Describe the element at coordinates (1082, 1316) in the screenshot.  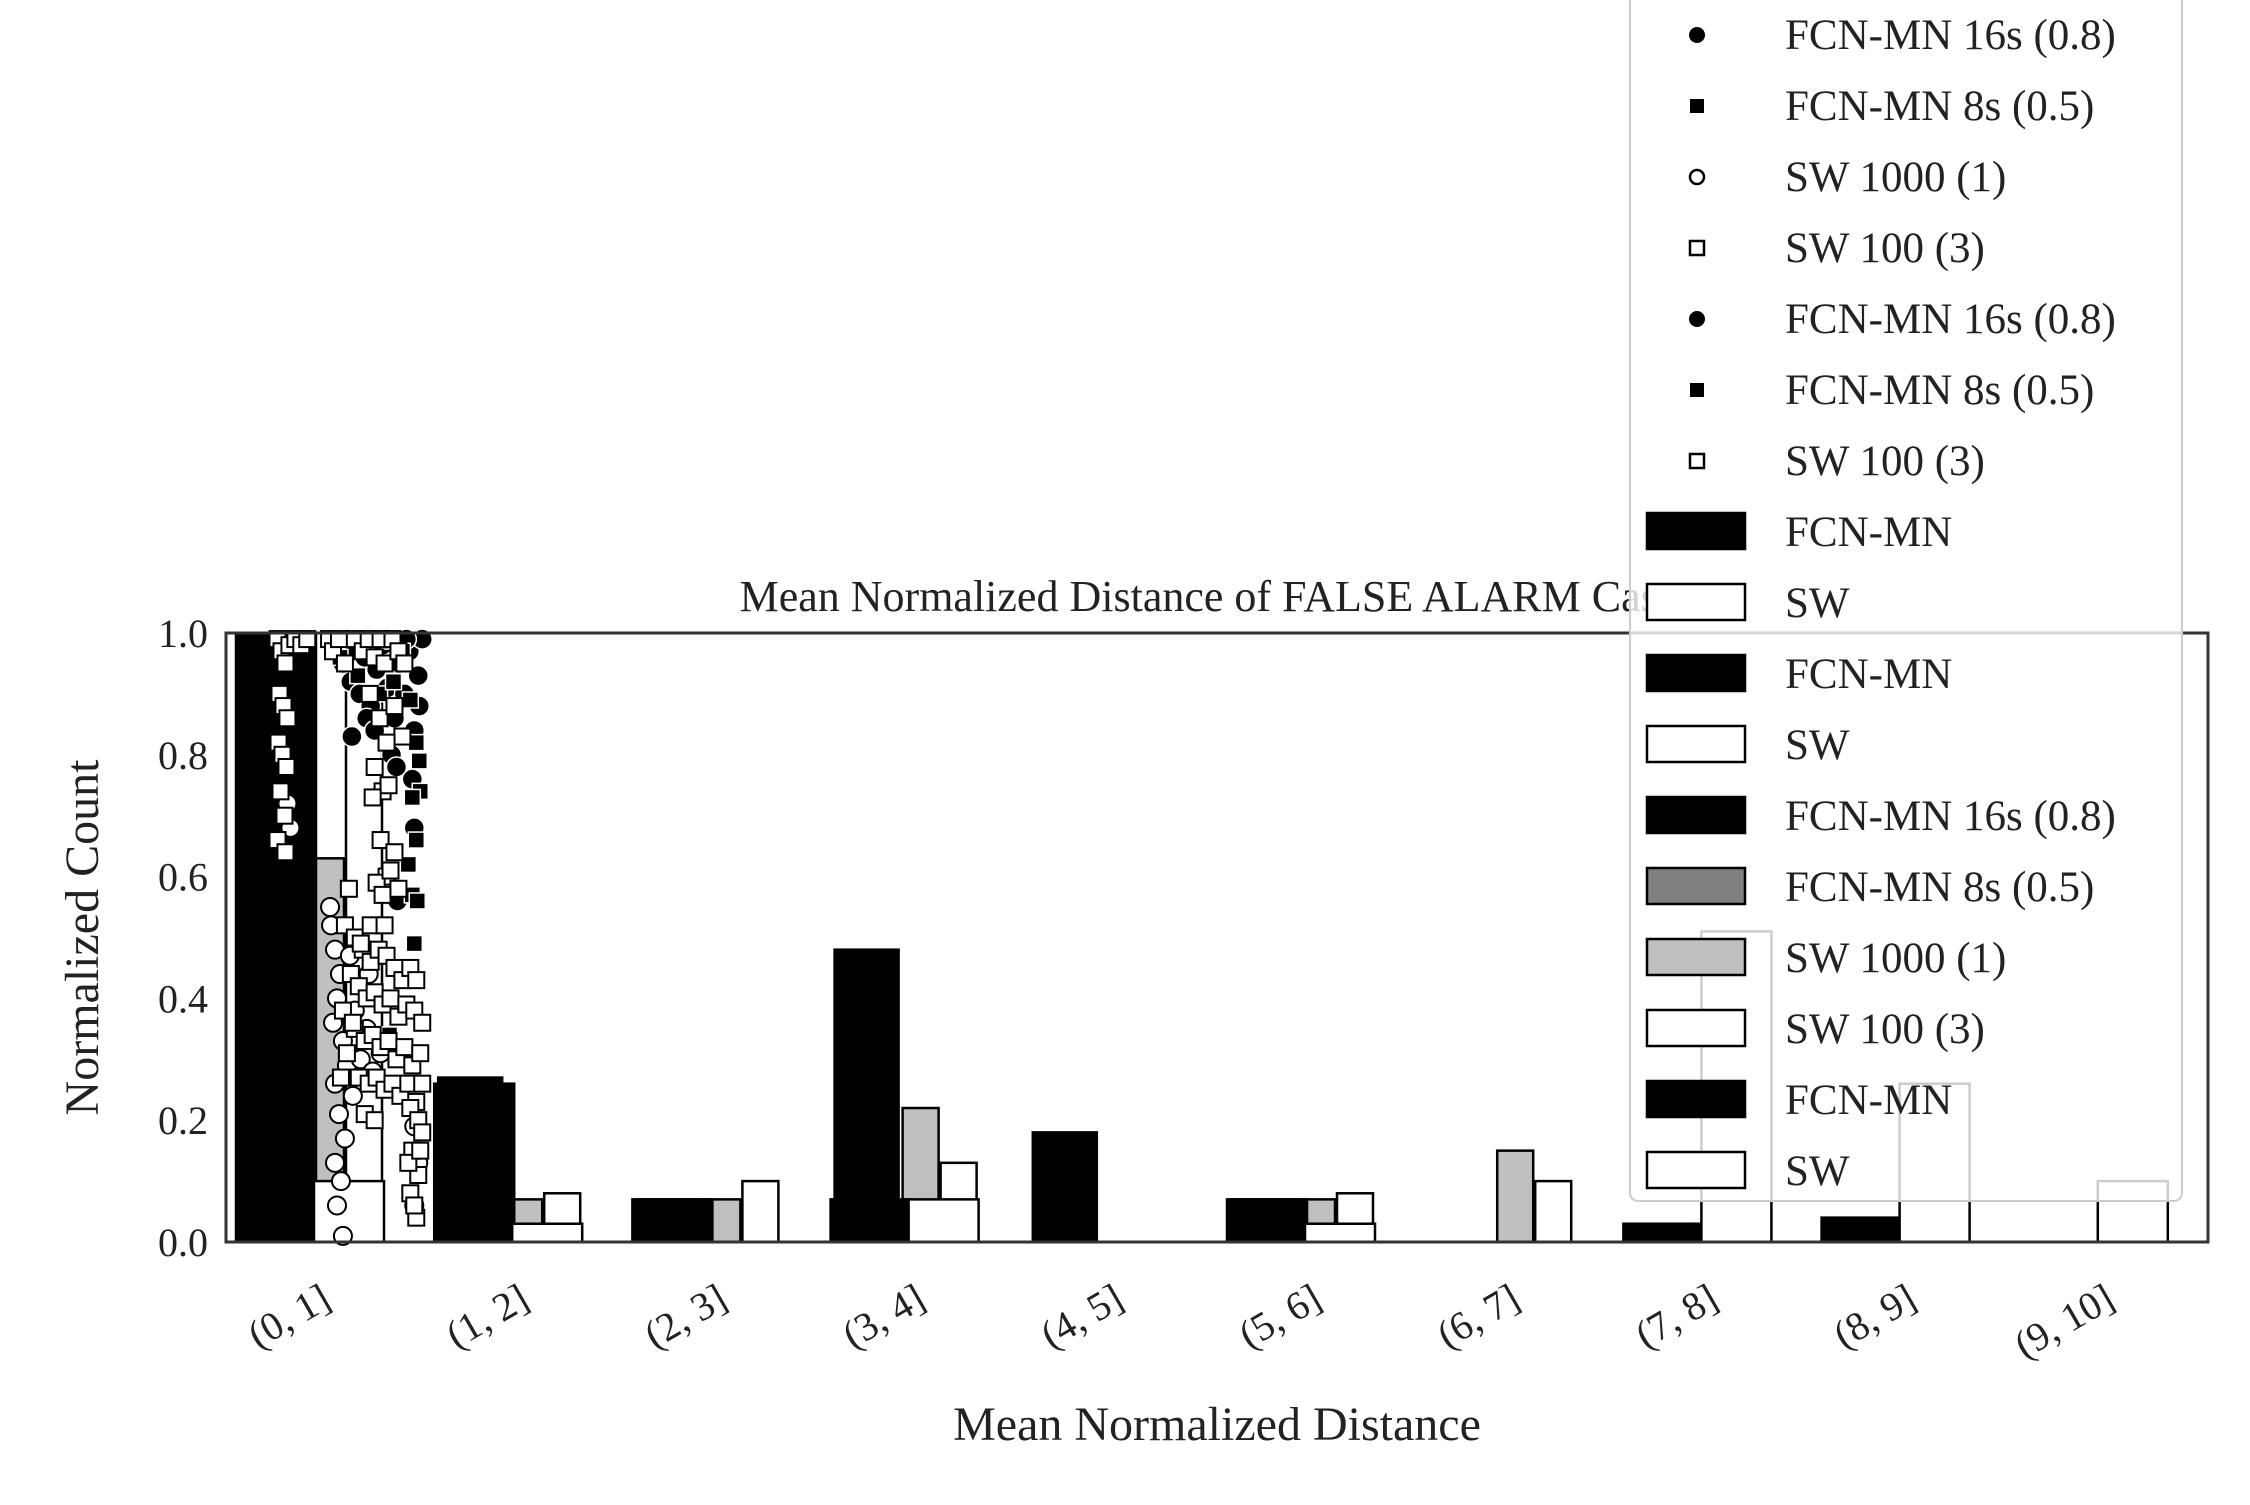
I see `x-tick-label: (4, 5]` at that location.